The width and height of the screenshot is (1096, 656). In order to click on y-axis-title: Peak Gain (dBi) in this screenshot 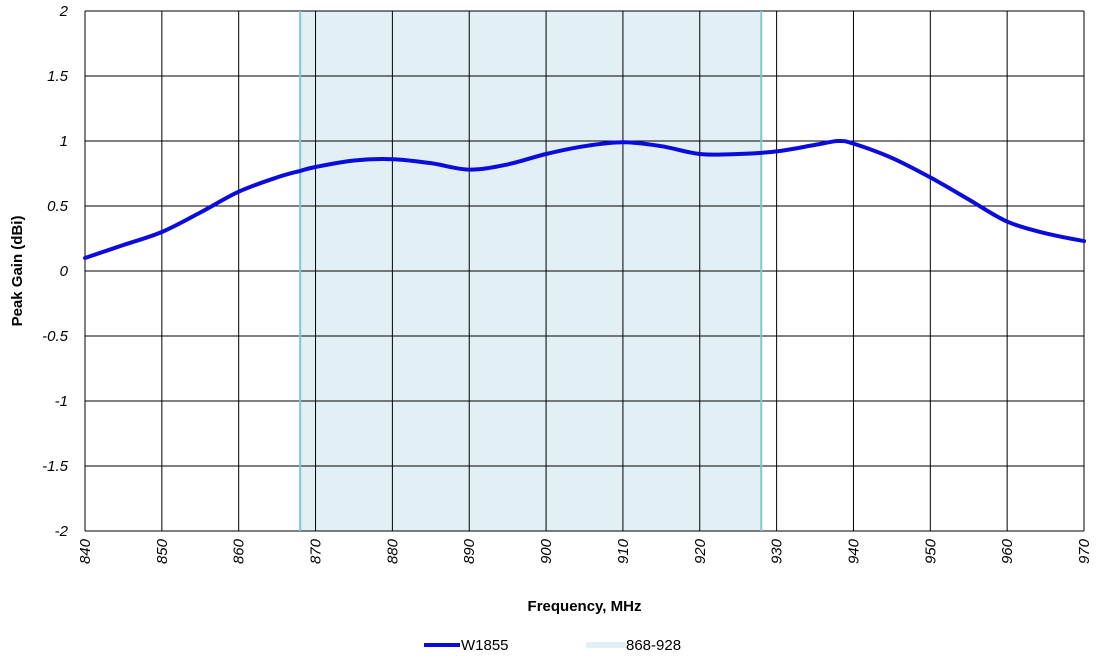, I will do `click(17, 271)`.